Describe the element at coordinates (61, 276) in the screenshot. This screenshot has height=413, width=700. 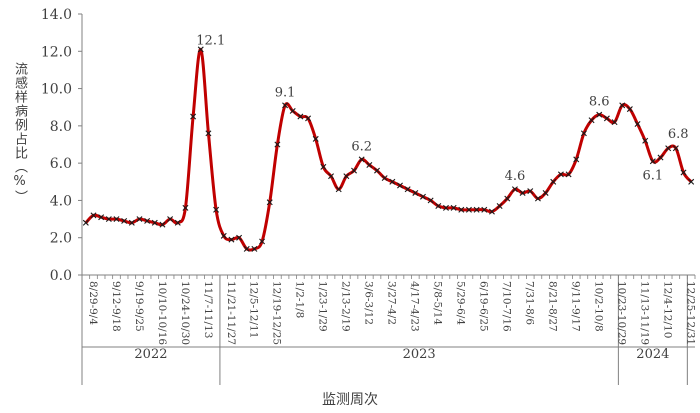
I see `y-tick-label: 0.0` at that location.